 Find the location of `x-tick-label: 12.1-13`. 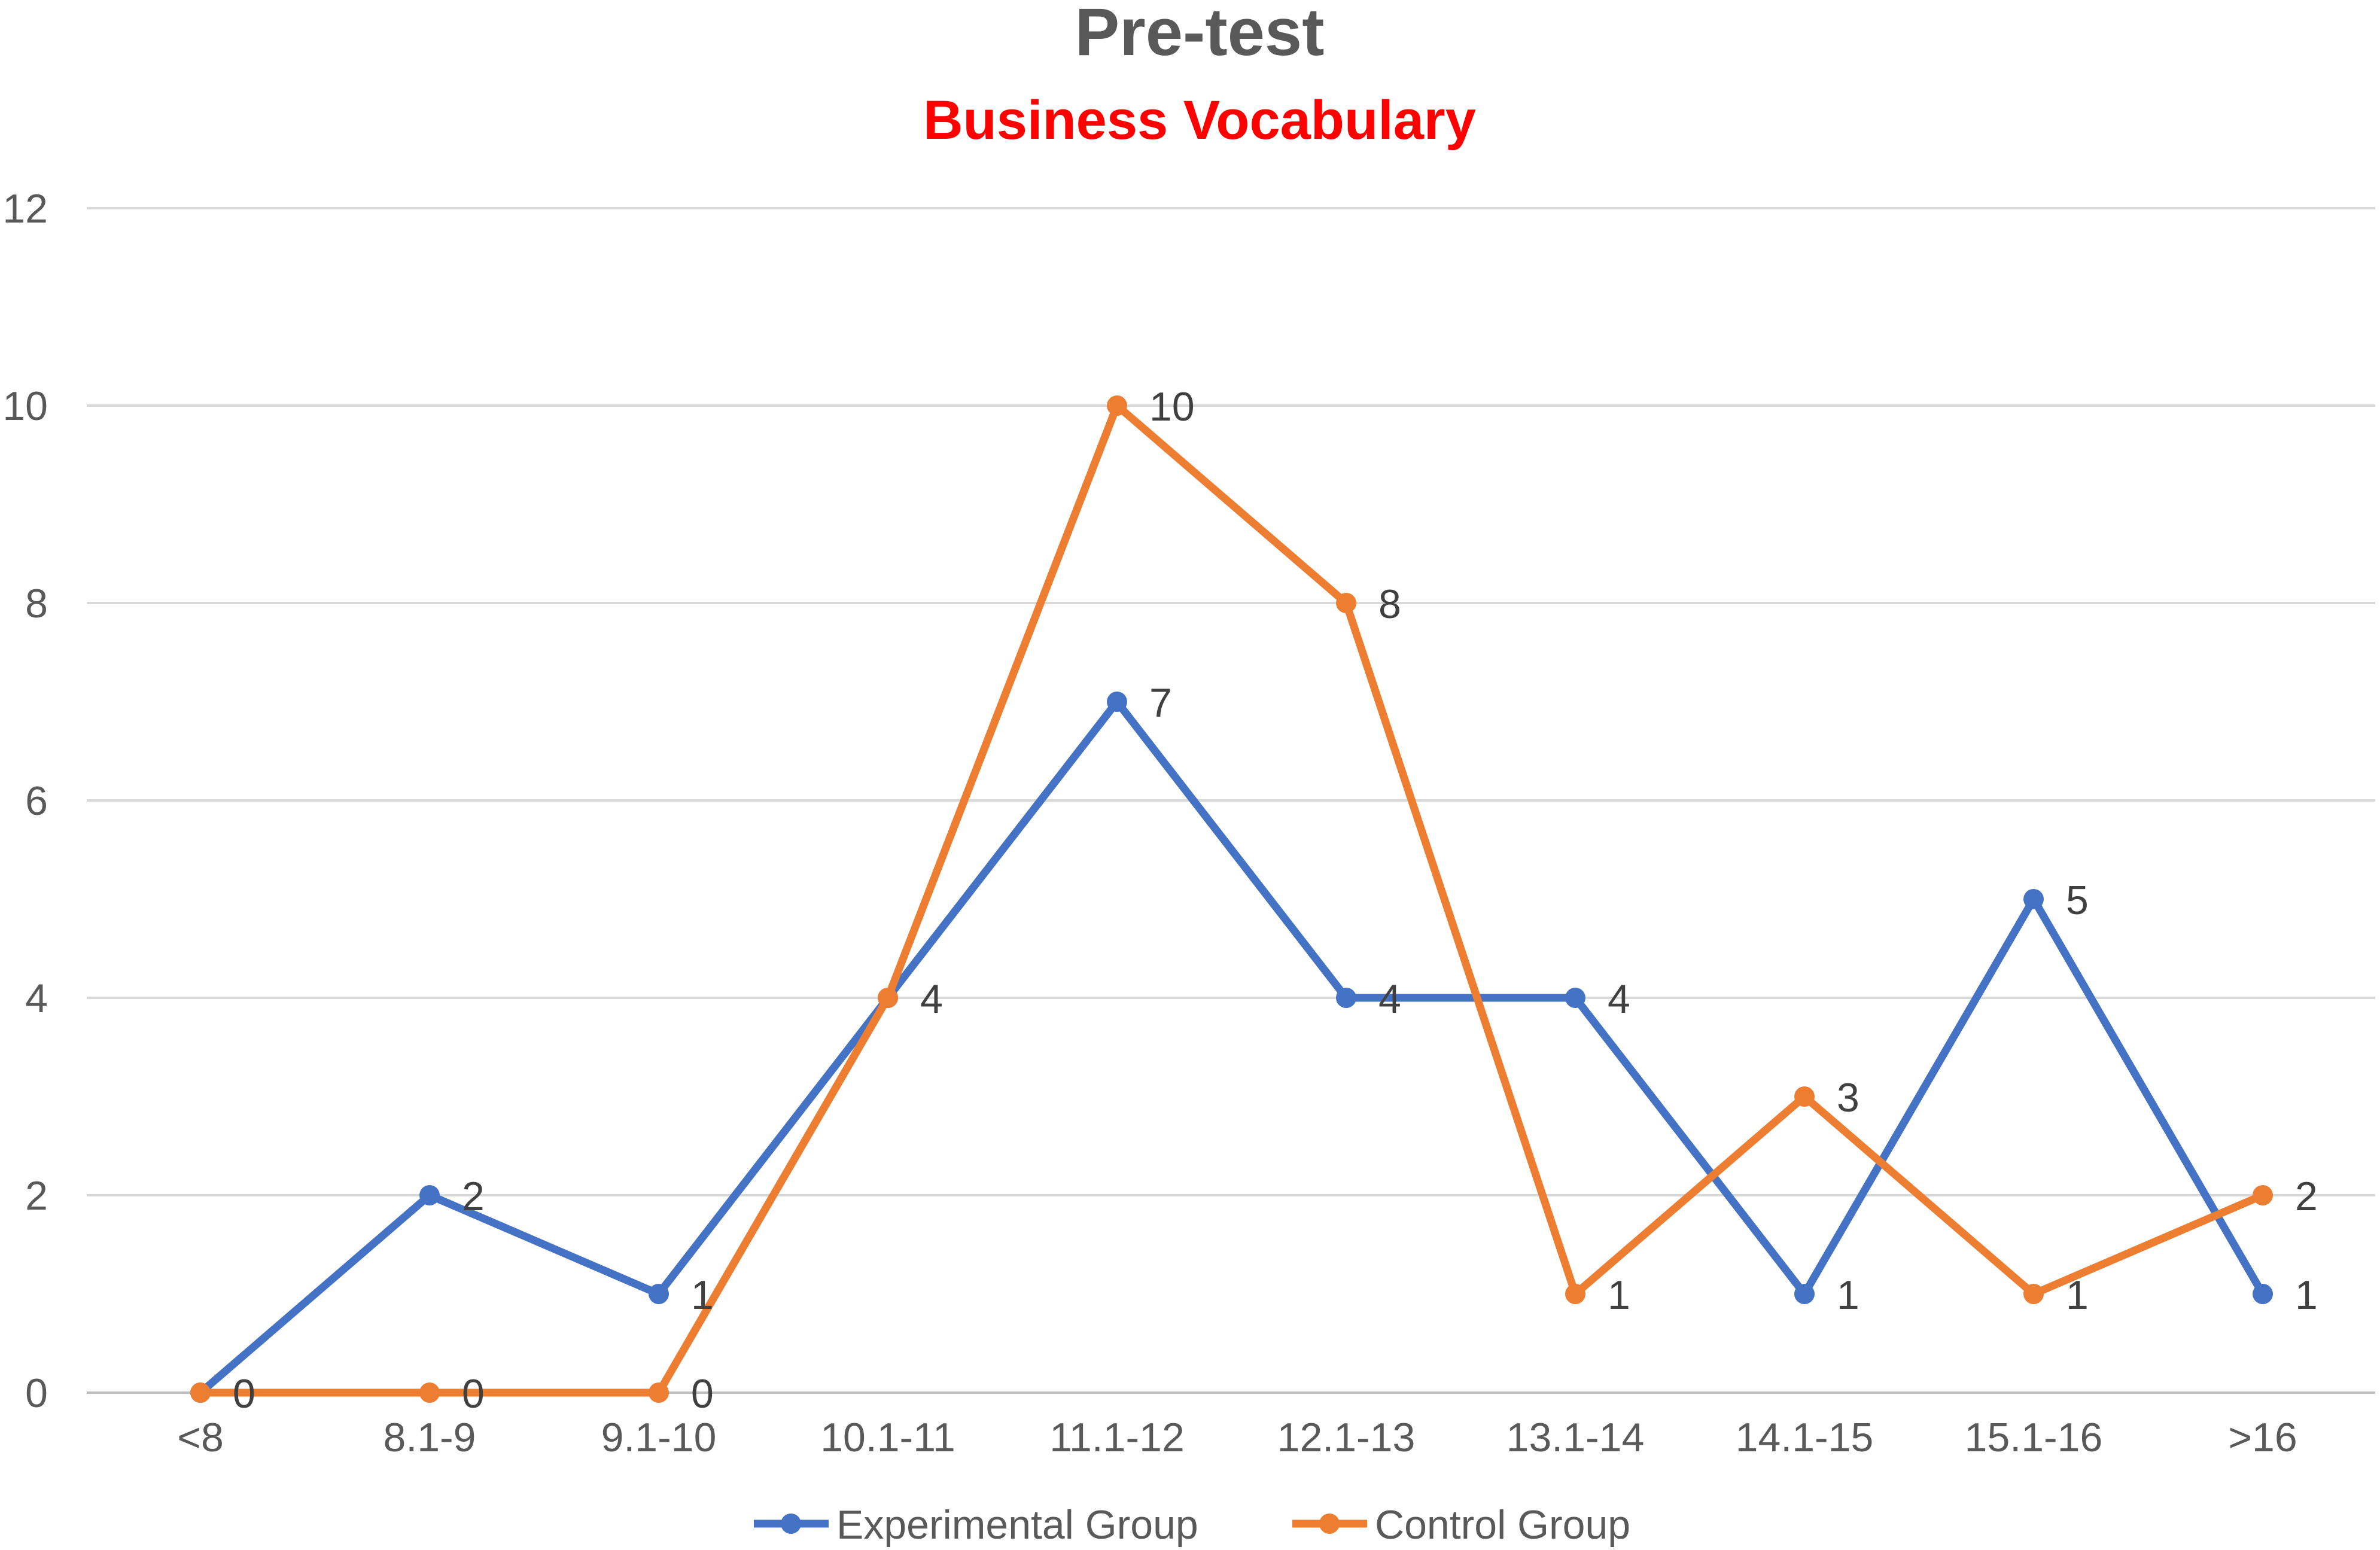

x-tick-label: 12.1-13 is located at coordinates (1346, 1437).